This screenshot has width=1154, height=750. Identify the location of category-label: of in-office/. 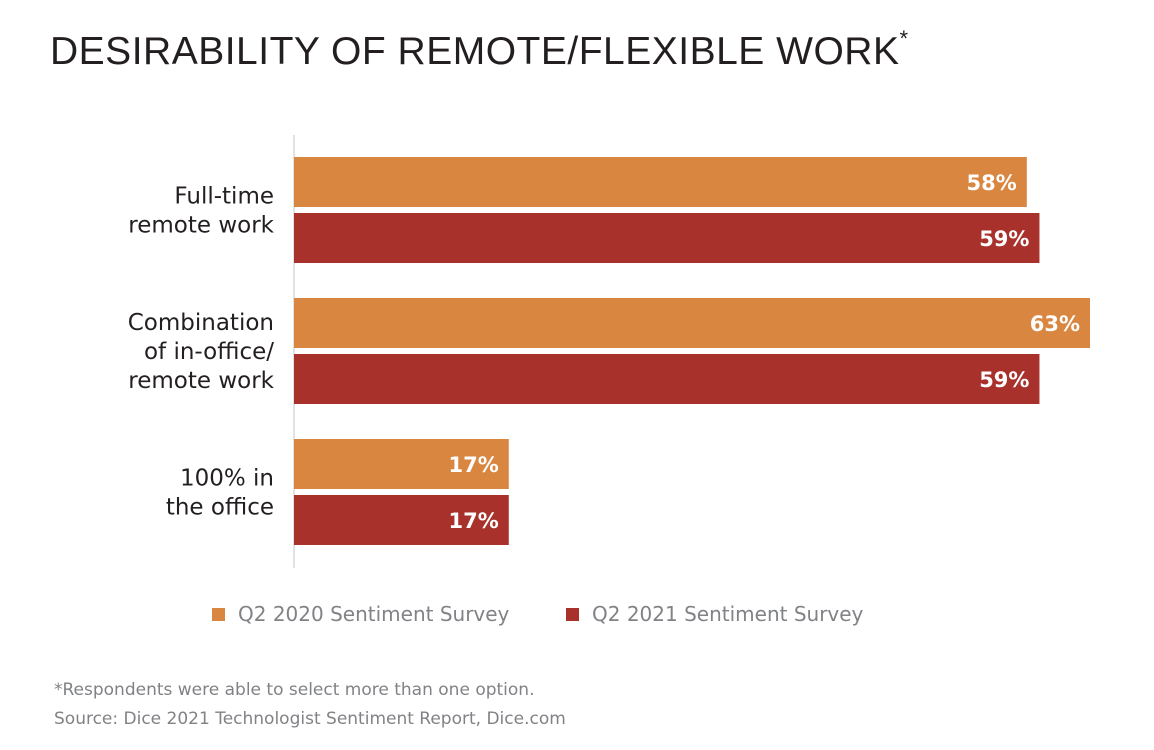
(209, 352).